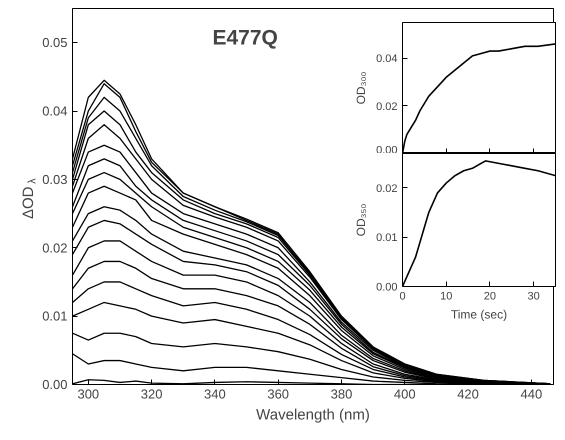  Describe the element at coordinates (245, 38) in the screenshot. I see `annotation: E477Q` at that location.